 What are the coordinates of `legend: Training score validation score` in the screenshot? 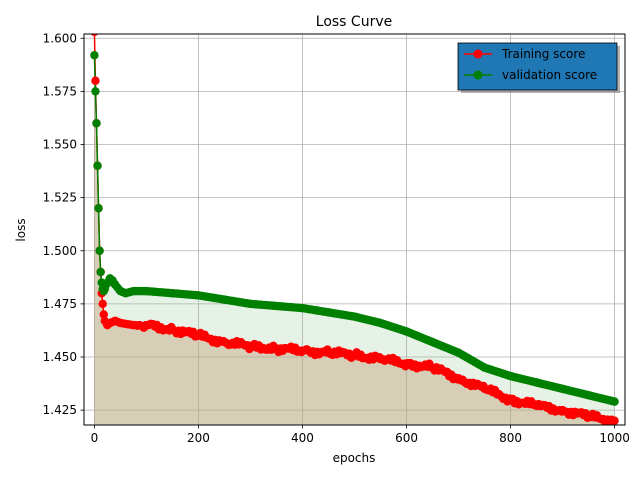 It's located at (538, 67).